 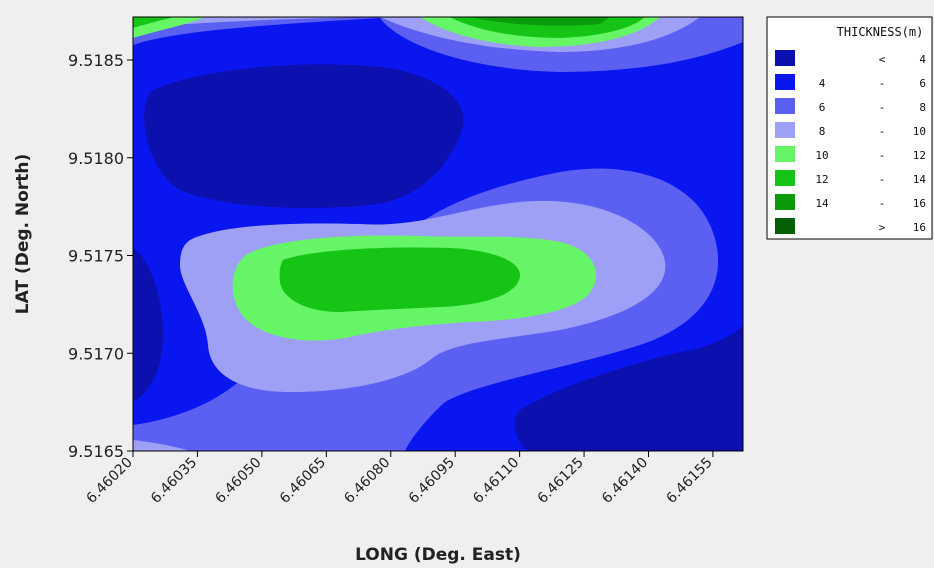 What do you see at coordinates (628, 386) in the screenshot?
I see `contour-band-lt4-southeast` at bounding box center [628, 386].